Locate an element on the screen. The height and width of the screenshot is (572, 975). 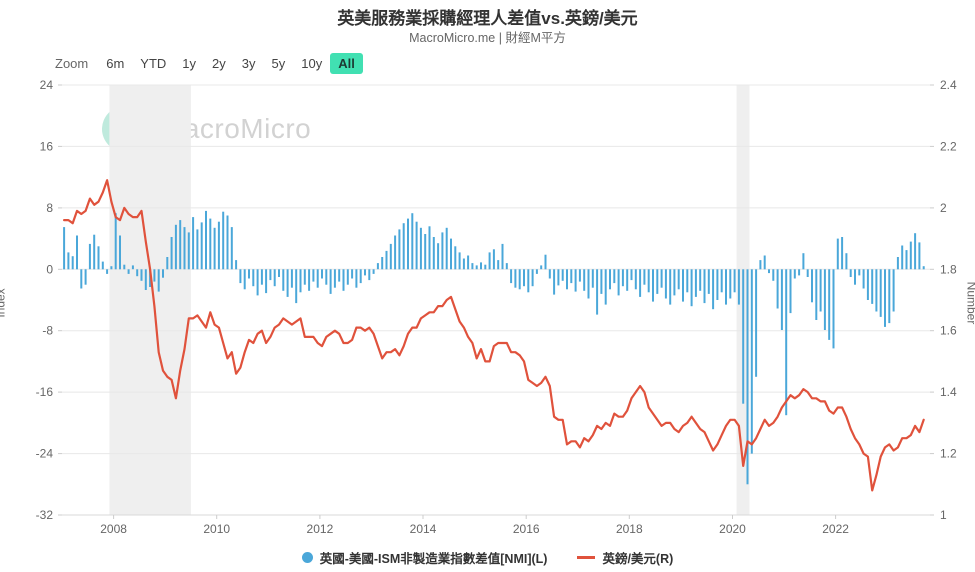
range-button-3y: 3y is located at coordinates (249, 63).